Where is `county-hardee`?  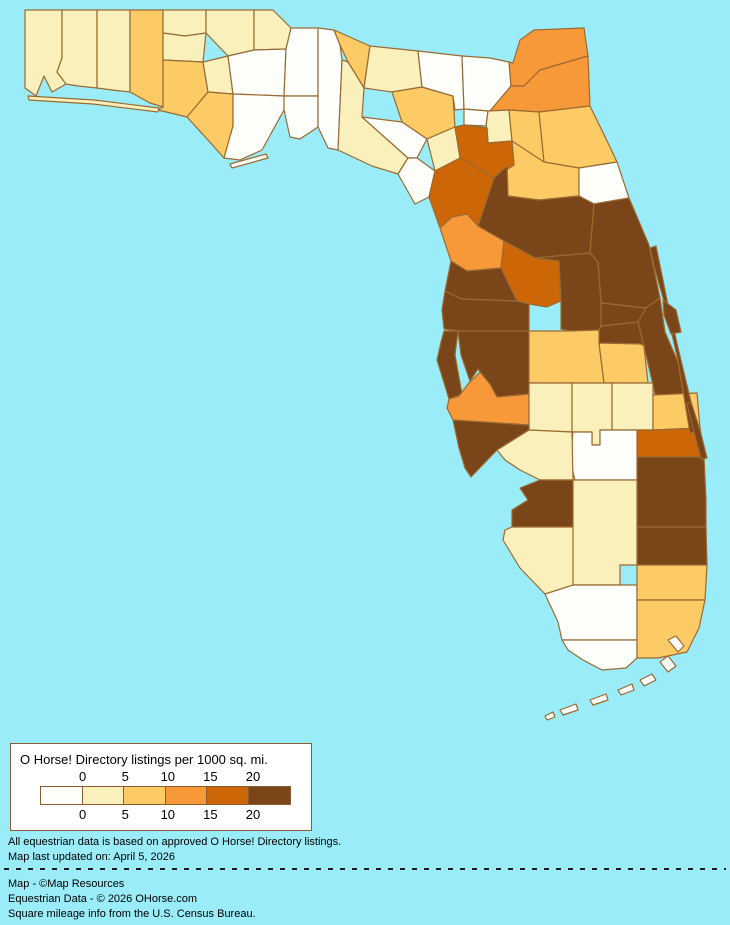 county-hardee is located at coordinates (550, 407).